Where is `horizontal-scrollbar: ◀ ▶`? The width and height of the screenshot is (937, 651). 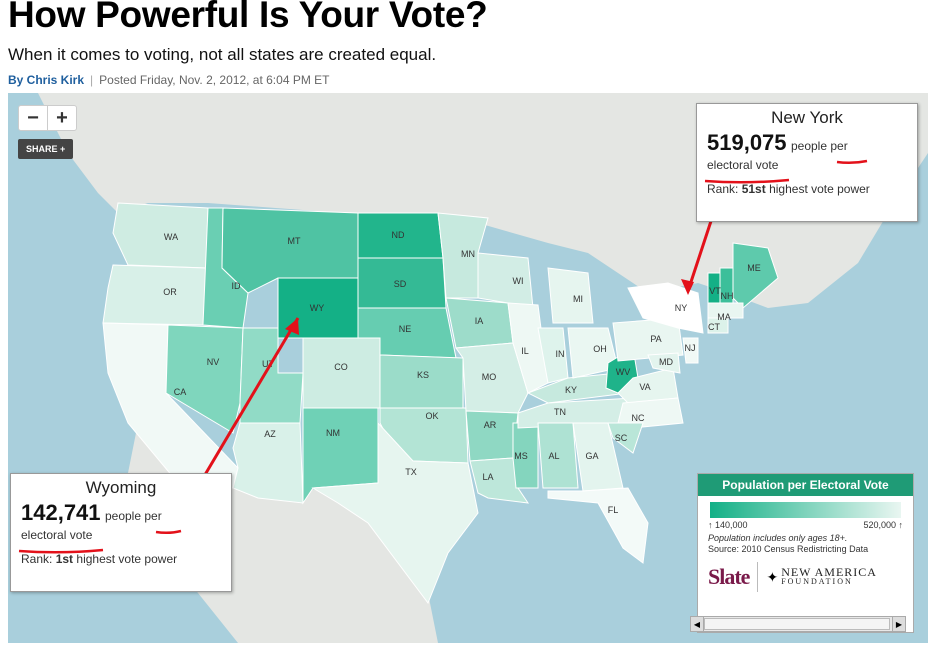
horizontal-scrollbar: ◀ ▶ is located at coordinates (798, 624).